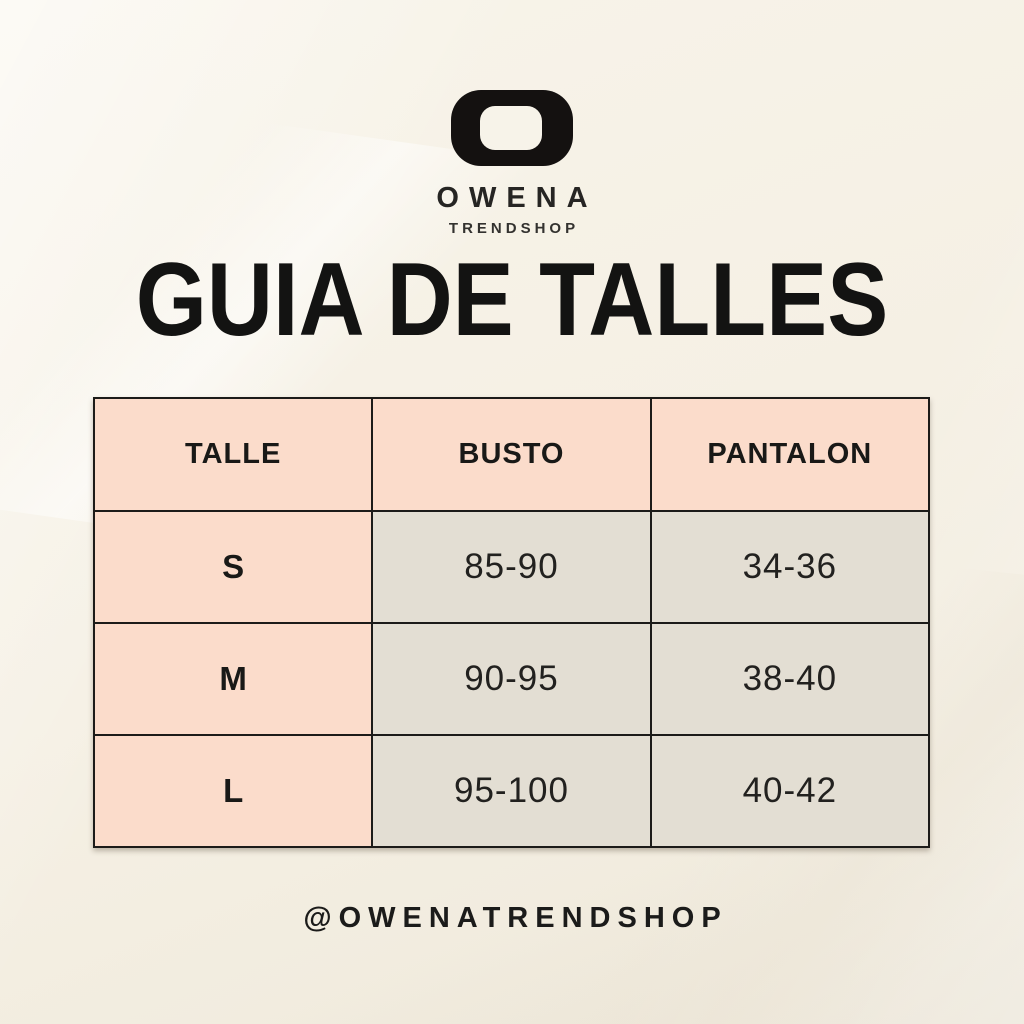  What do you see at coordinates (789, 567) in the screenshot?
I see `row-s-pantalon-value: 34-36` at bounding box center [789, 567].